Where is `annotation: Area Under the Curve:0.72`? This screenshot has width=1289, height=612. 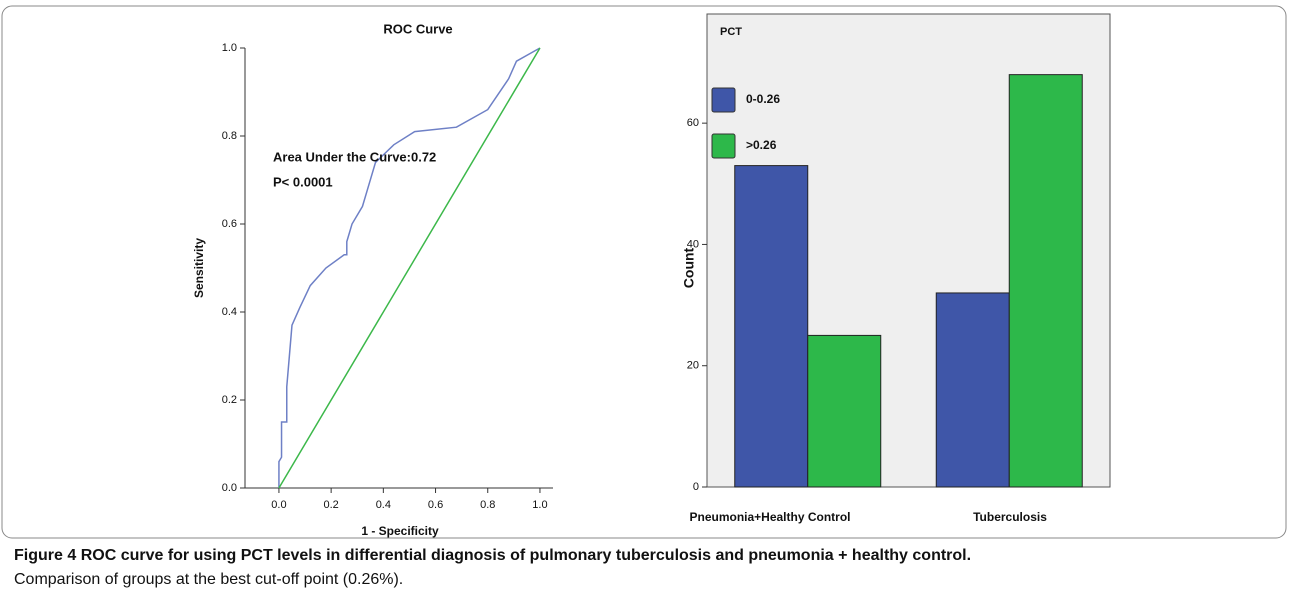
annotation: Area Under the Curve:0.72 is located at coordinates (354, 156).